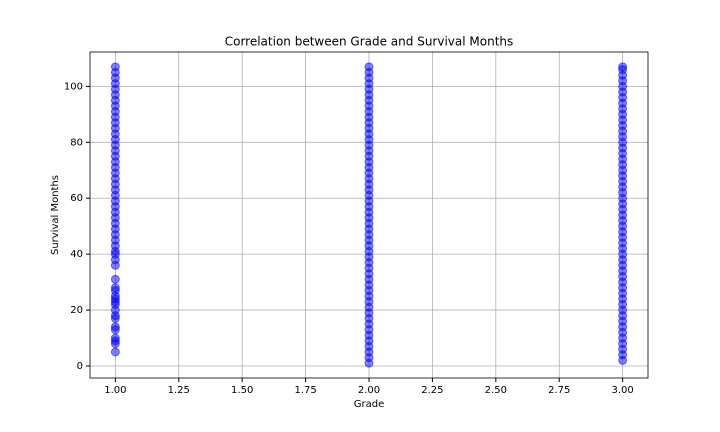 The image size is (720, 432). What do you see at coordinates (242, 390) in the screenshot?
I see `x-tick-label: 1.50` at bounding box center [242, 390].